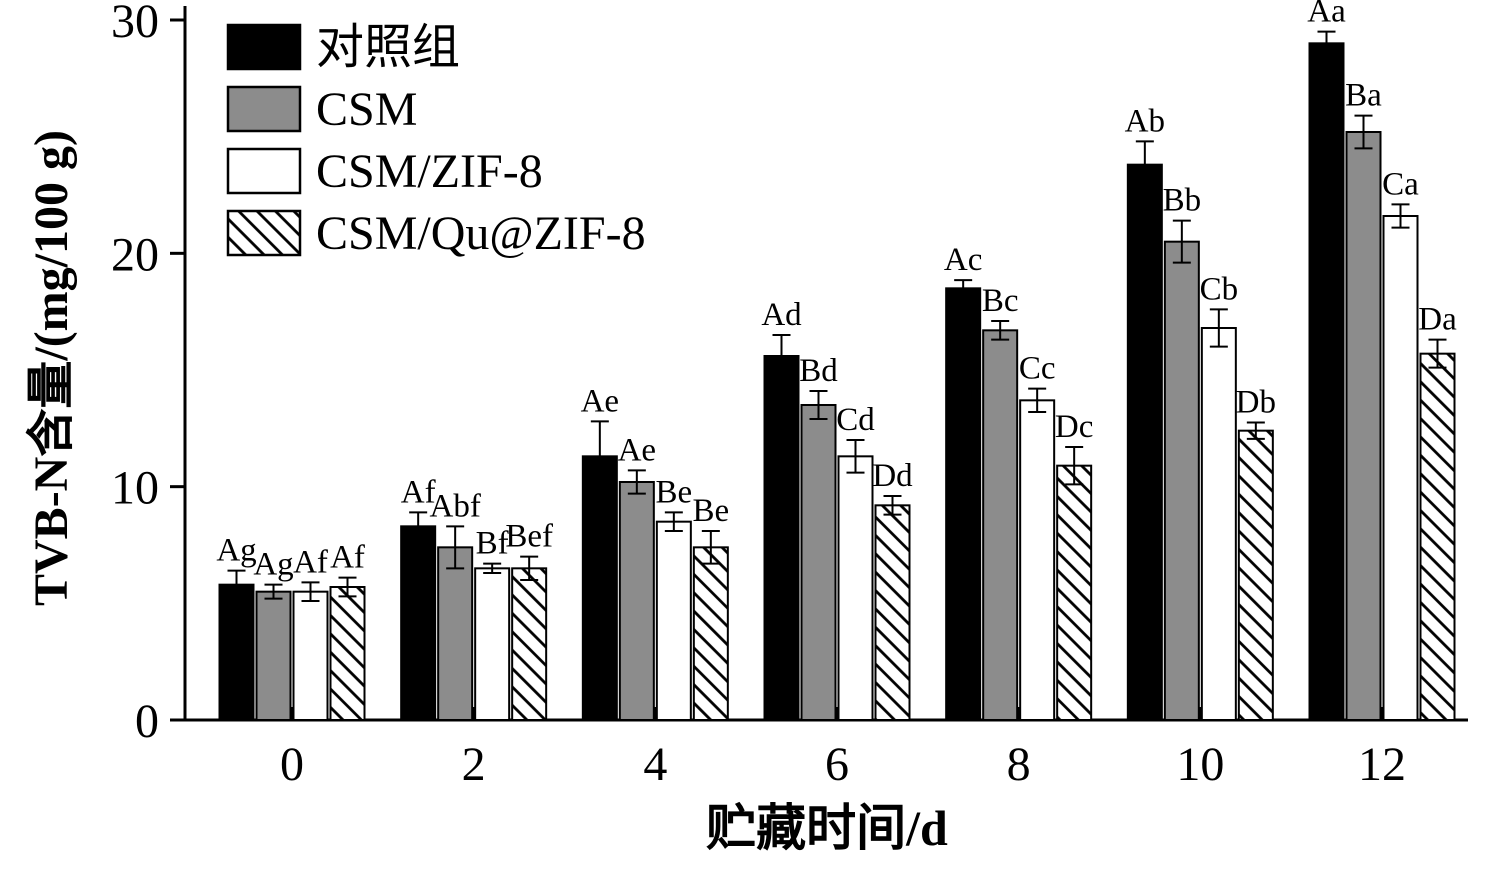  What do you see at coordinates (492, 544) in the screenshot?
I see `significance-label: Bf` at bounding box center [492, 544].